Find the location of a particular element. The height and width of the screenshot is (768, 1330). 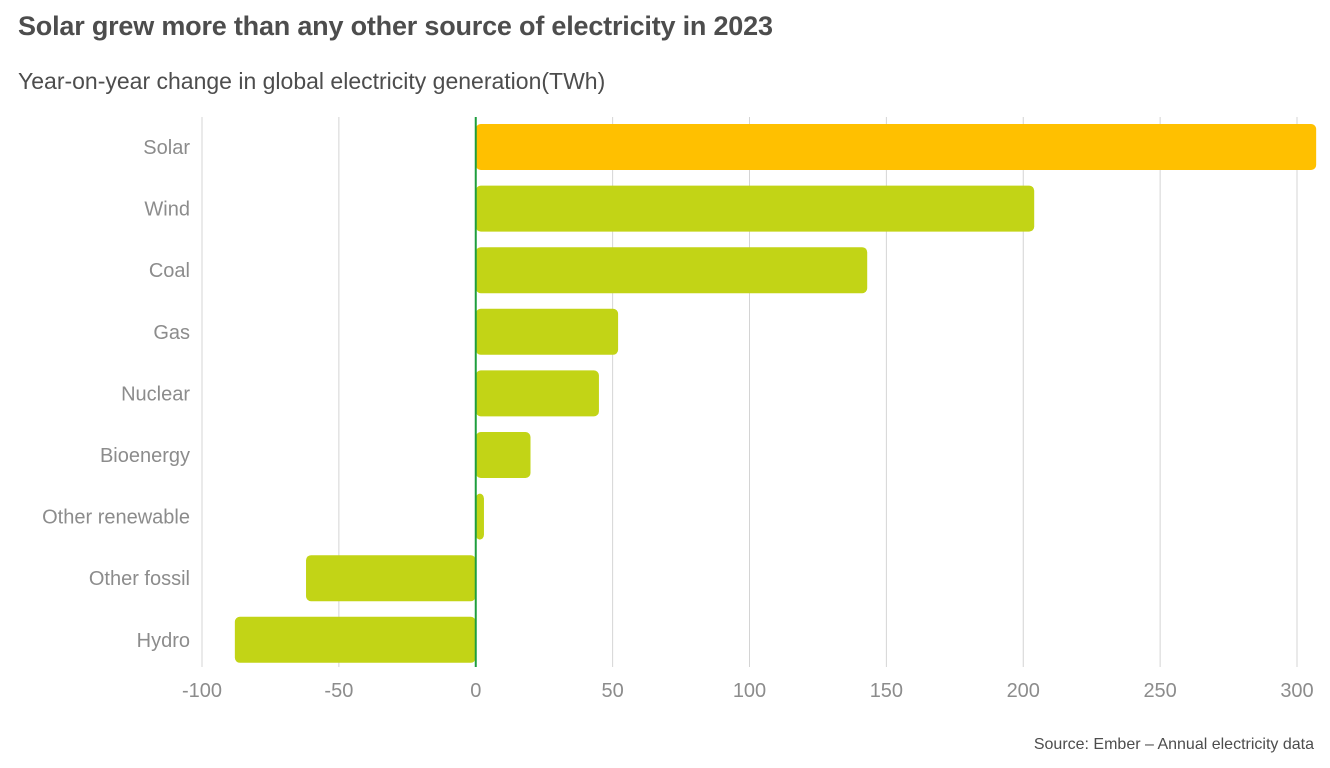

x-tick-label: 100 is located at coordinates (749, 691).